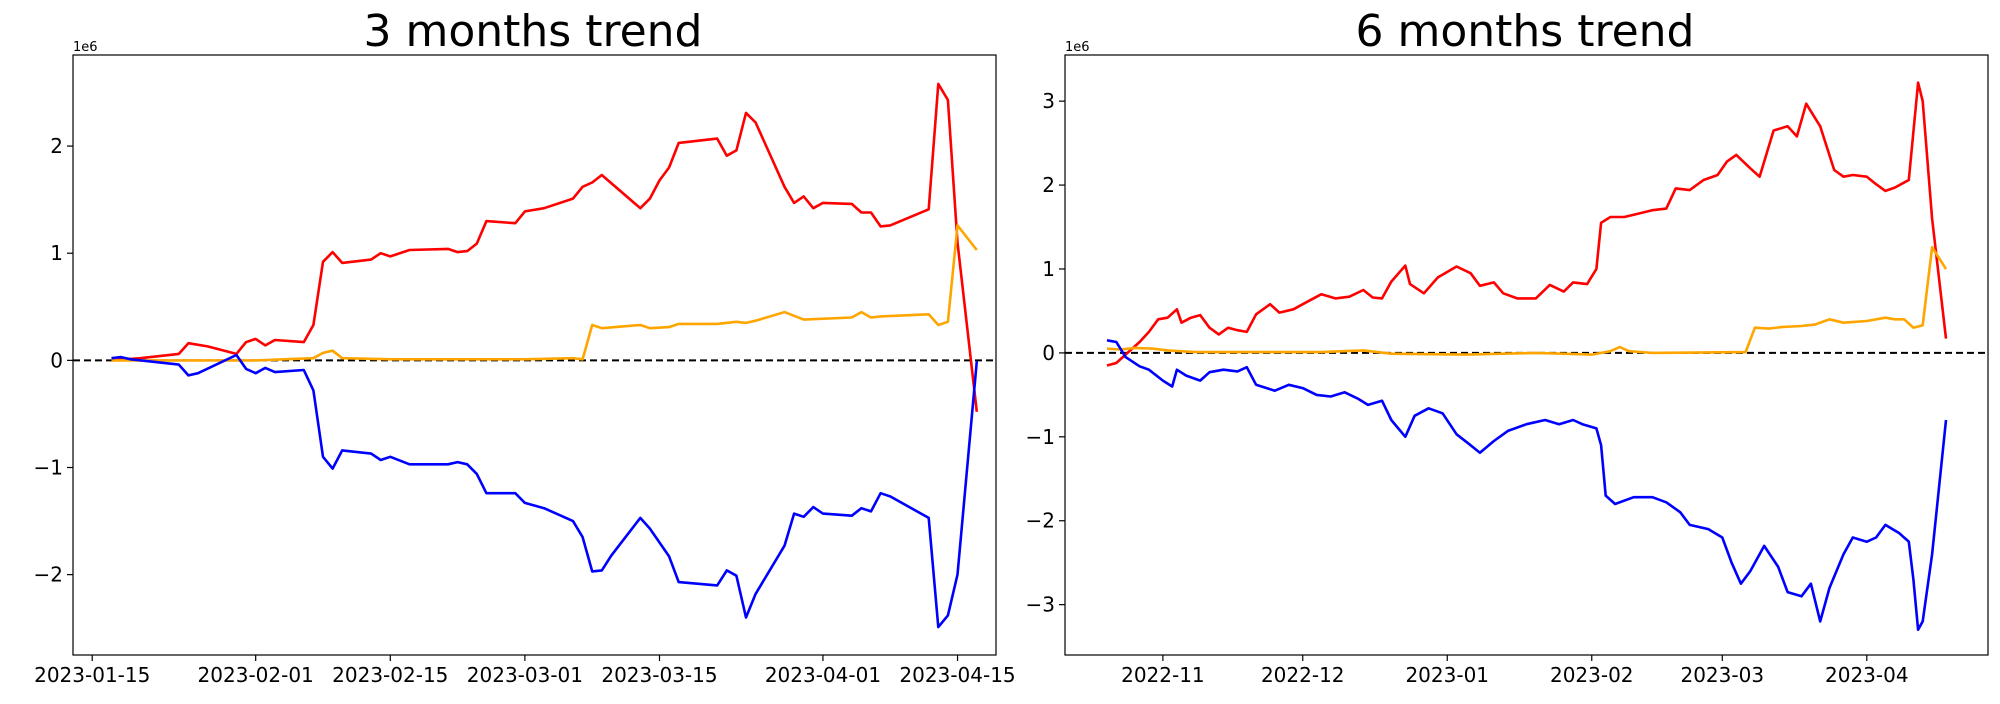 The height and width of the screenshot is (704, 2000). What do you see at coordinates (1592, 675) in the screenshot?
I see `x-tick-label: 2023-02` at bounding box center [1592, 675].